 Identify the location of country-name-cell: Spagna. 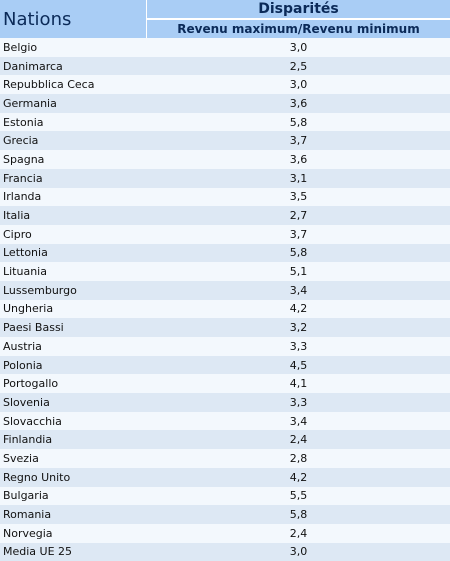
(73, 159).